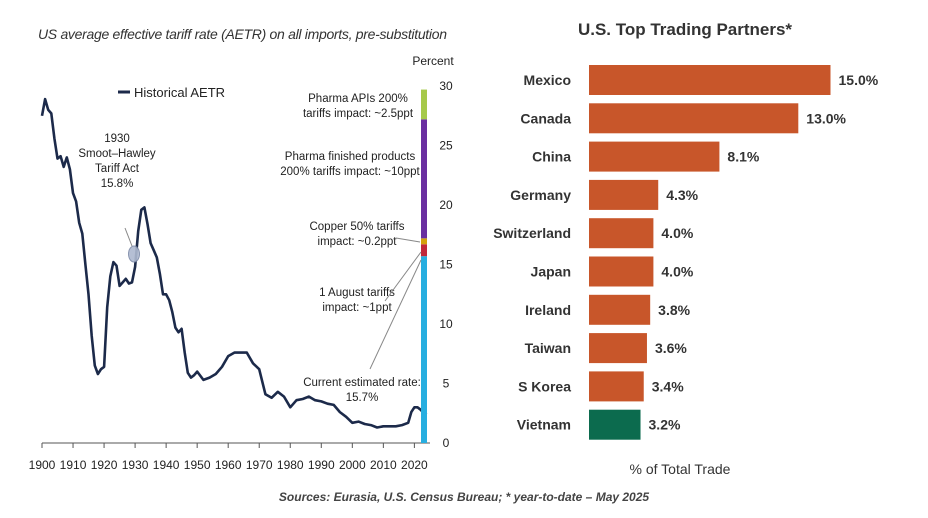  What do you see at coordinates (446, 205) in the screenshot?
I see `y-tick-label: 20` at bounding box center [446, 205].